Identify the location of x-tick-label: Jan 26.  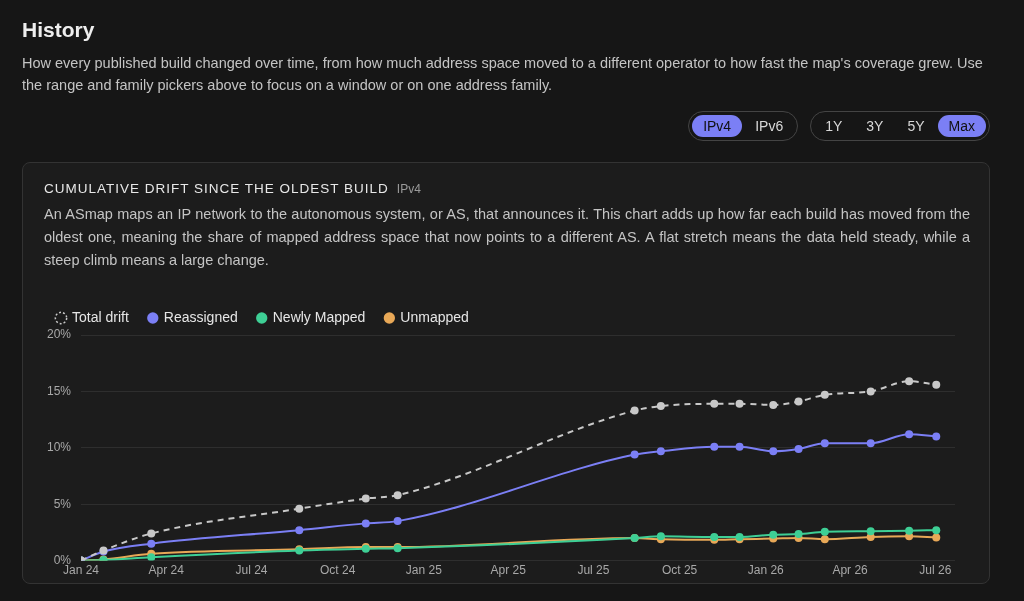
(766, 570).